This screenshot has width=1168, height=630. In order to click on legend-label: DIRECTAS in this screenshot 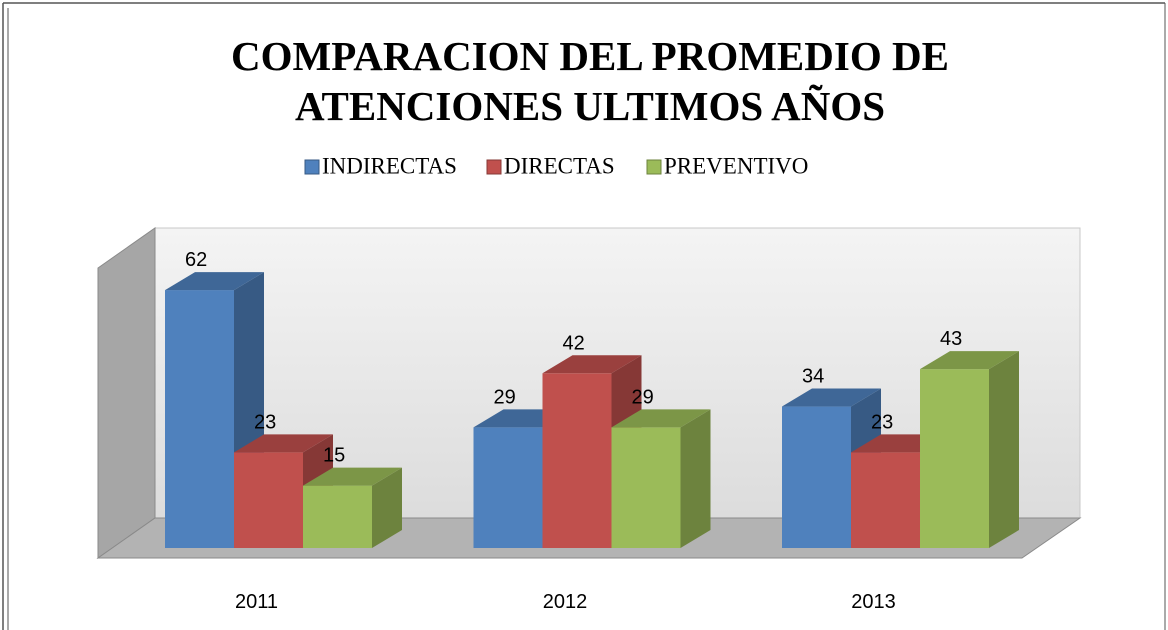, I will do `click(559, 165)`.